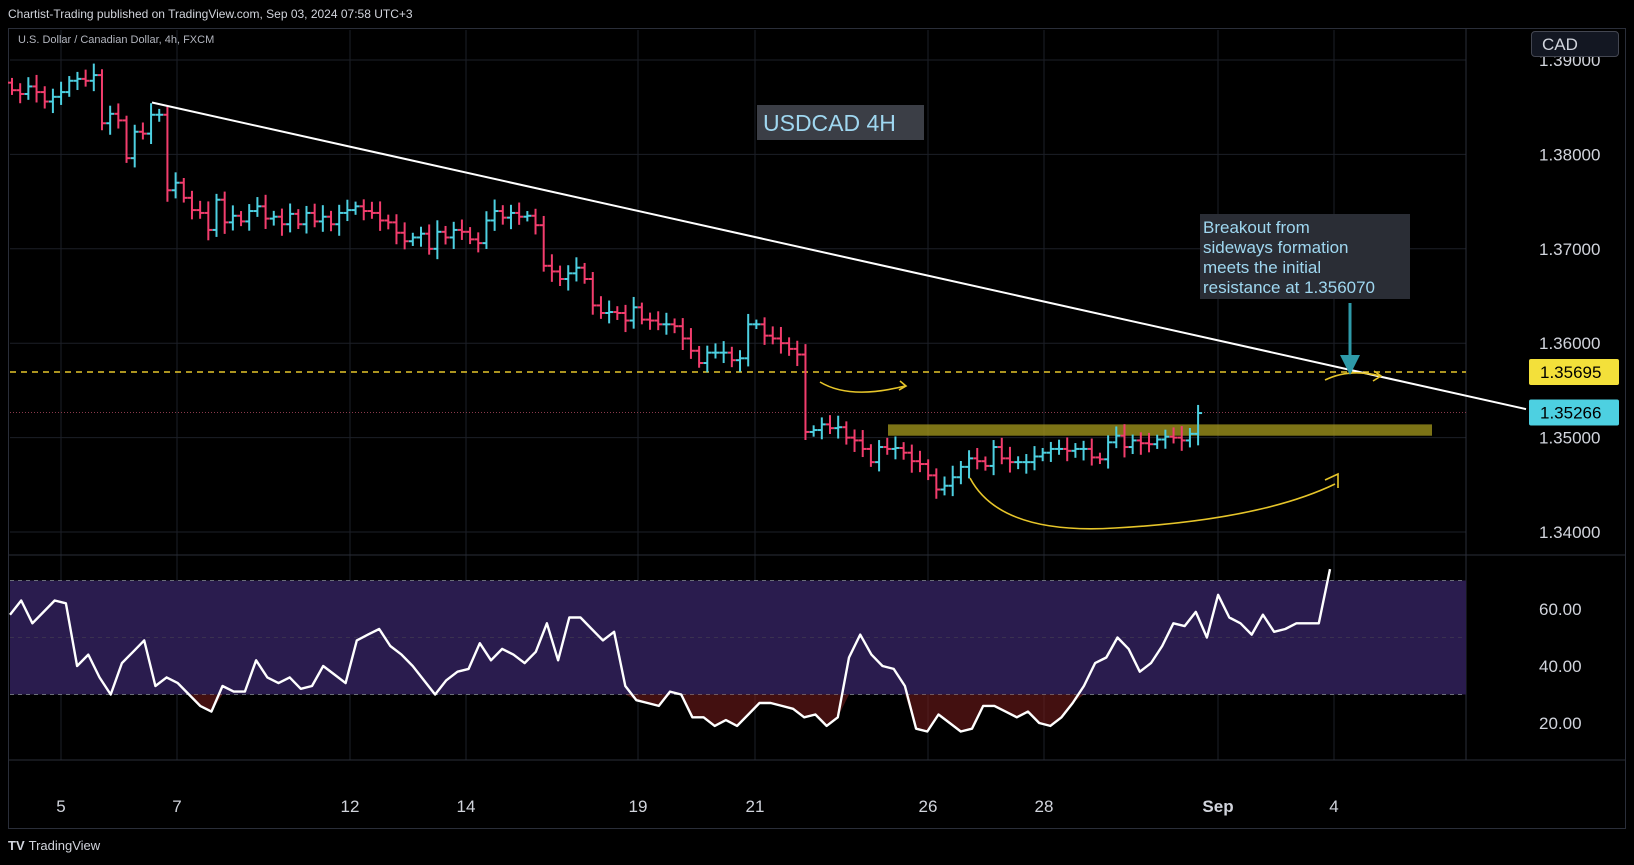  Describe the element at coordinates (817, 847) in the screenshot. I see `bottom-bar` at that location.